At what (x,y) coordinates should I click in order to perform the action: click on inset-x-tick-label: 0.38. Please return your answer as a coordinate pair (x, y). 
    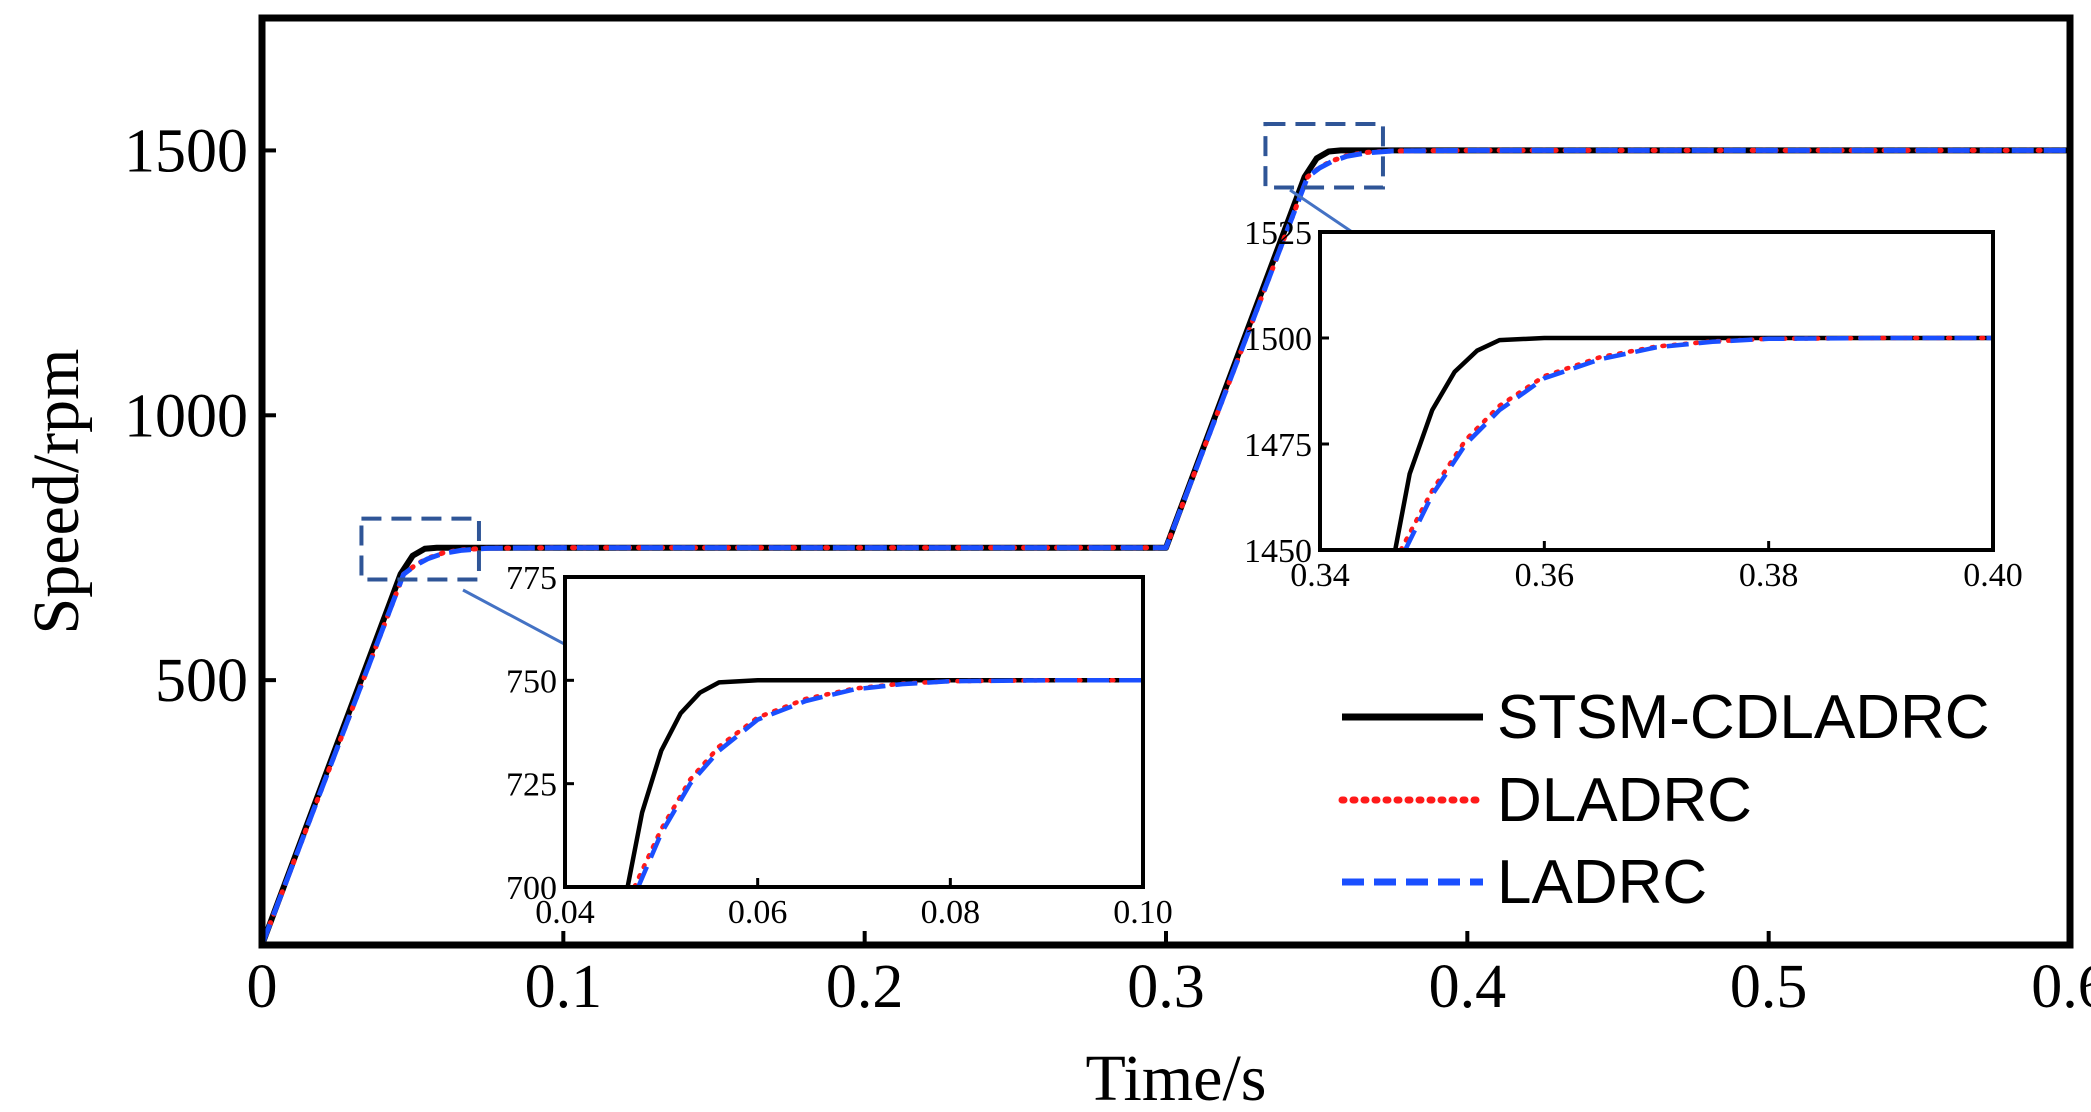
    Looking at the image, I should click on (1769, 575).